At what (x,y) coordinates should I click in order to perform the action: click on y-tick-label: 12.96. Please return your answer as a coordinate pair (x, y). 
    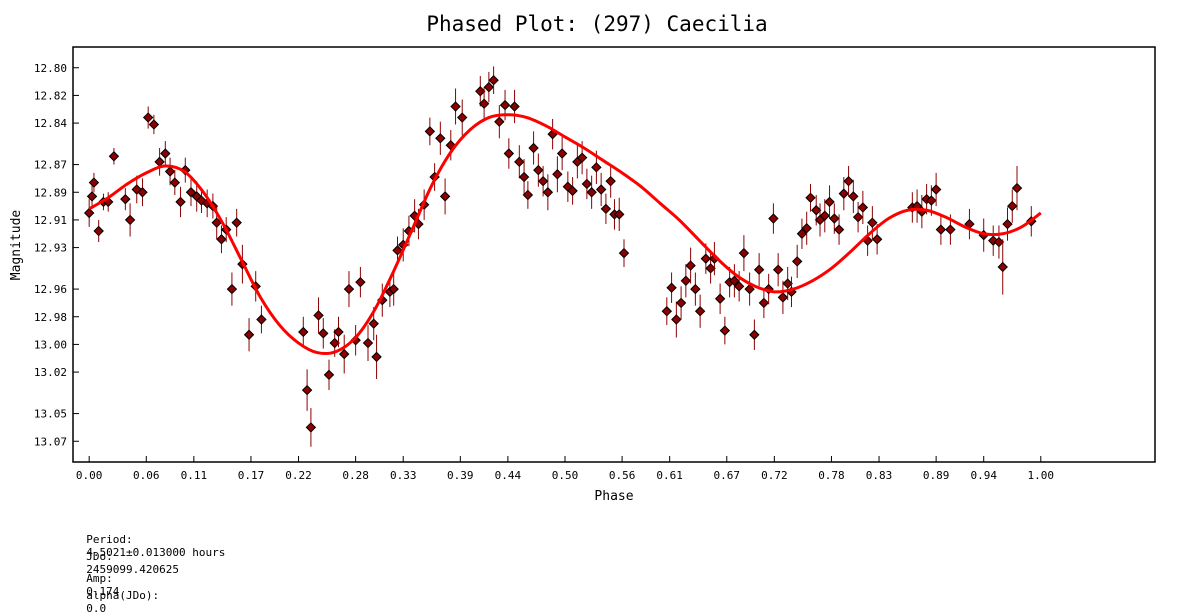
    Looking at the image, I should click on (50, 289).